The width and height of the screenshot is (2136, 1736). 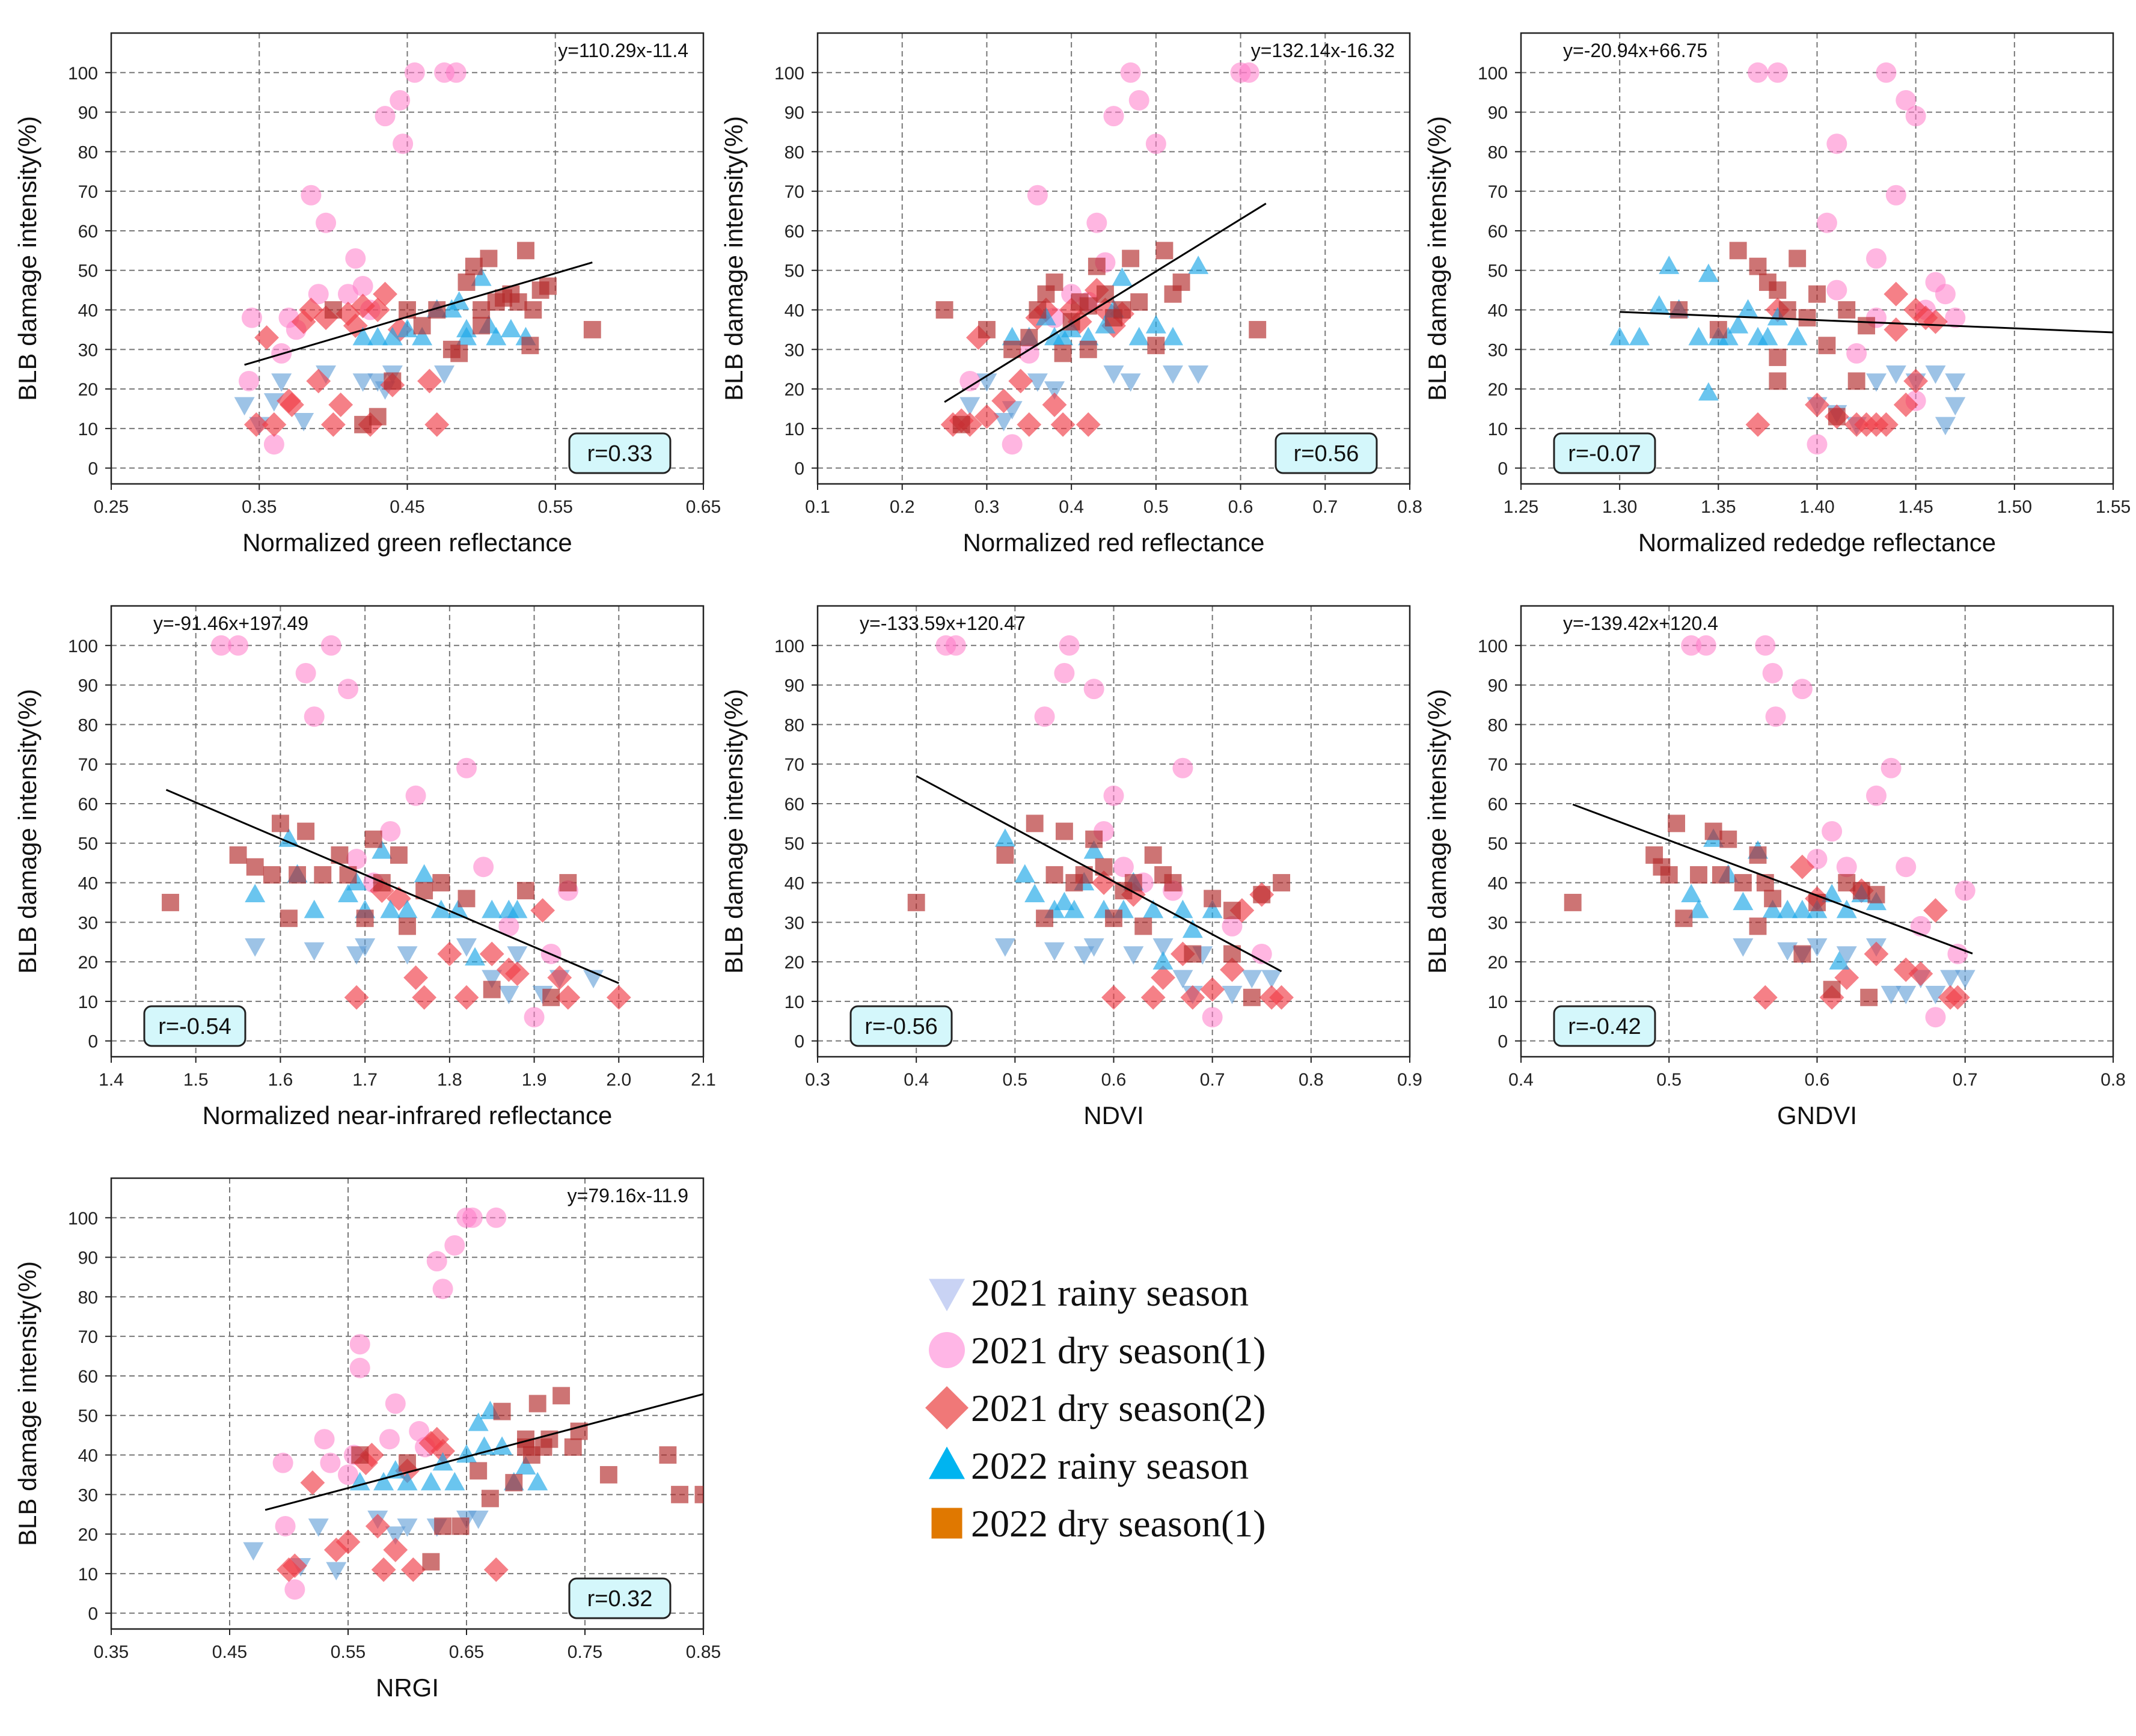 I want to click on legend-item: 2022 rainy season, so click(x=1089, y=1465).